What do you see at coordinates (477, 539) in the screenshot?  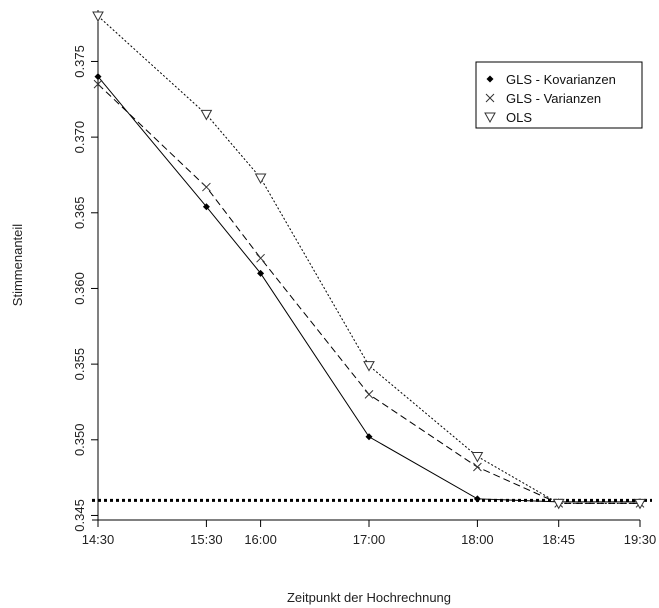 I see `x-tick-label: 18:00` at bounding box center [477, 539].